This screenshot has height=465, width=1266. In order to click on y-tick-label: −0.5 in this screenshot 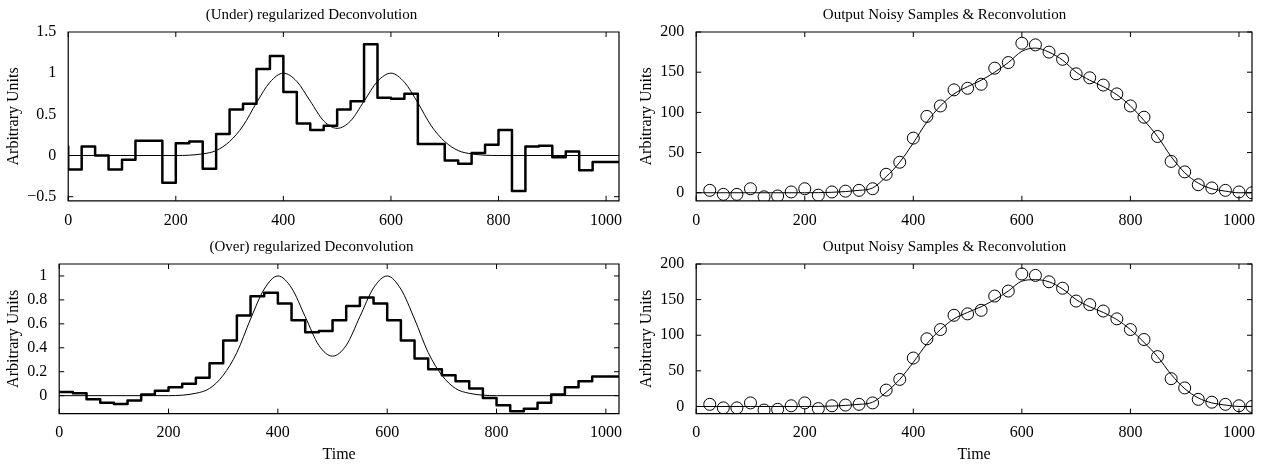, I will do `click(42, 195)`.